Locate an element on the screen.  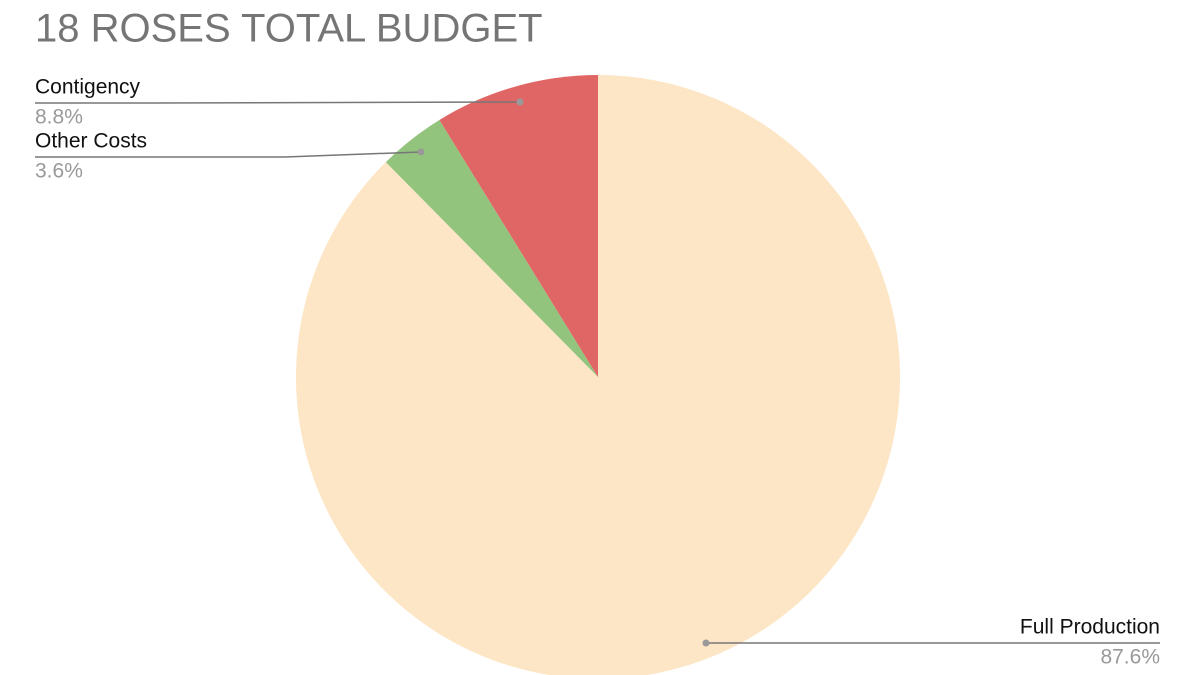
chart-title: 18 ROSES TOTAL BUDGET is located at coordinates (289, 29).